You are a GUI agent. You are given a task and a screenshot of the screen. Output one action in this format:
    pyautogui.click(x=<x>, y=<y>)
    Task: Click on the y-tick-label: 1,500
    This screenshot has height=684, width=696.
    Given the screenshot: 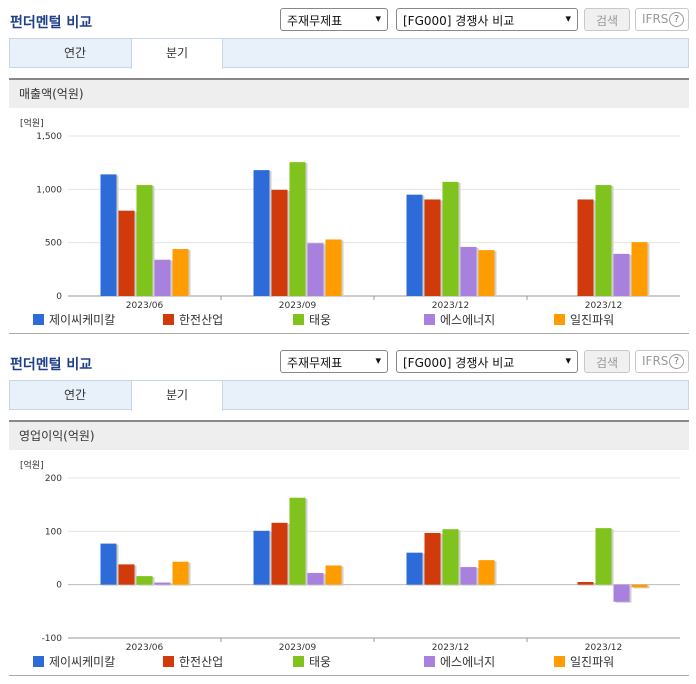 What is the action you would take?
    pyautogui.click(x=49, y=137)
    